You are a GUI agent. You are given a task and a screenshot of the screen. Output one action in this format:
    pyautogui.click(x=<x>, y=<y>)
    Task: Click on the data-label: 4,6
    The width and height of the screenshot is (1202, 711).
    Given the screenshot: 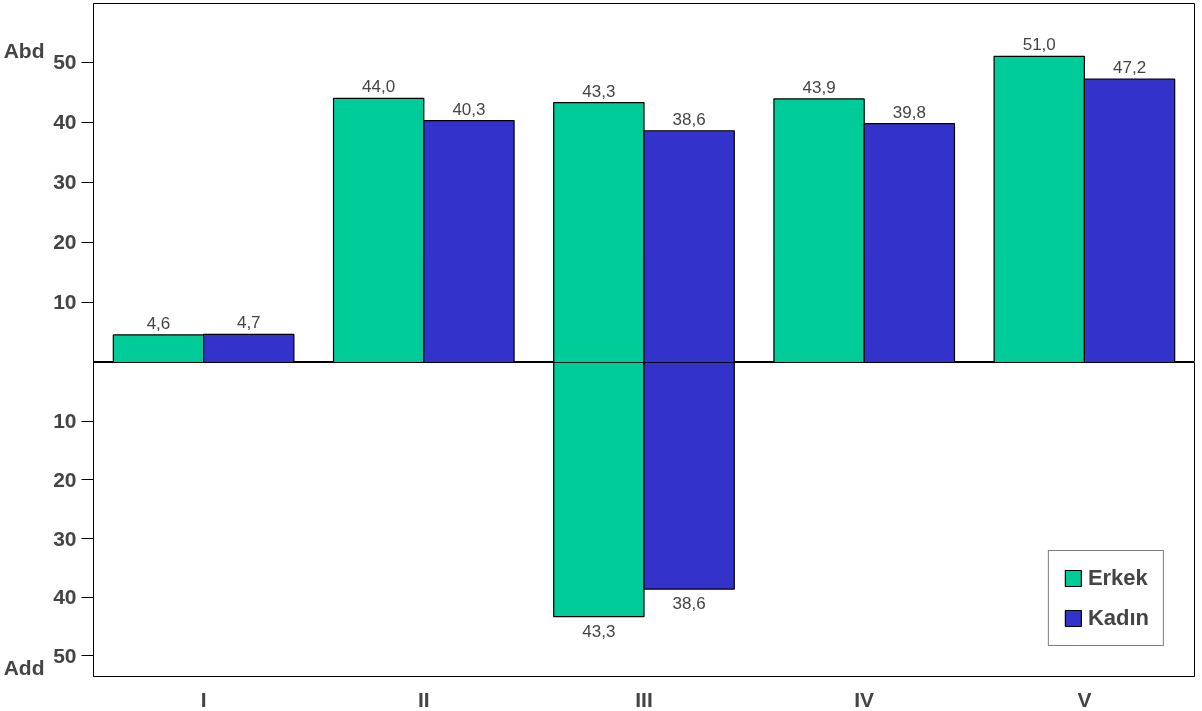 What is the action you would take?
    pyautogui.click(x=158, y=323)
    